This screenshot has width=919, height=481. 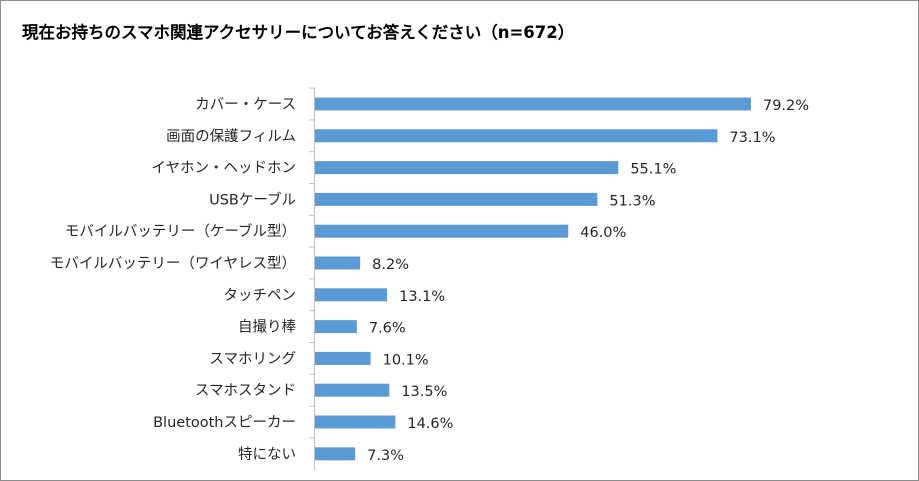 I want to click on data-label: 13.5%, so click(x=424, y=392).